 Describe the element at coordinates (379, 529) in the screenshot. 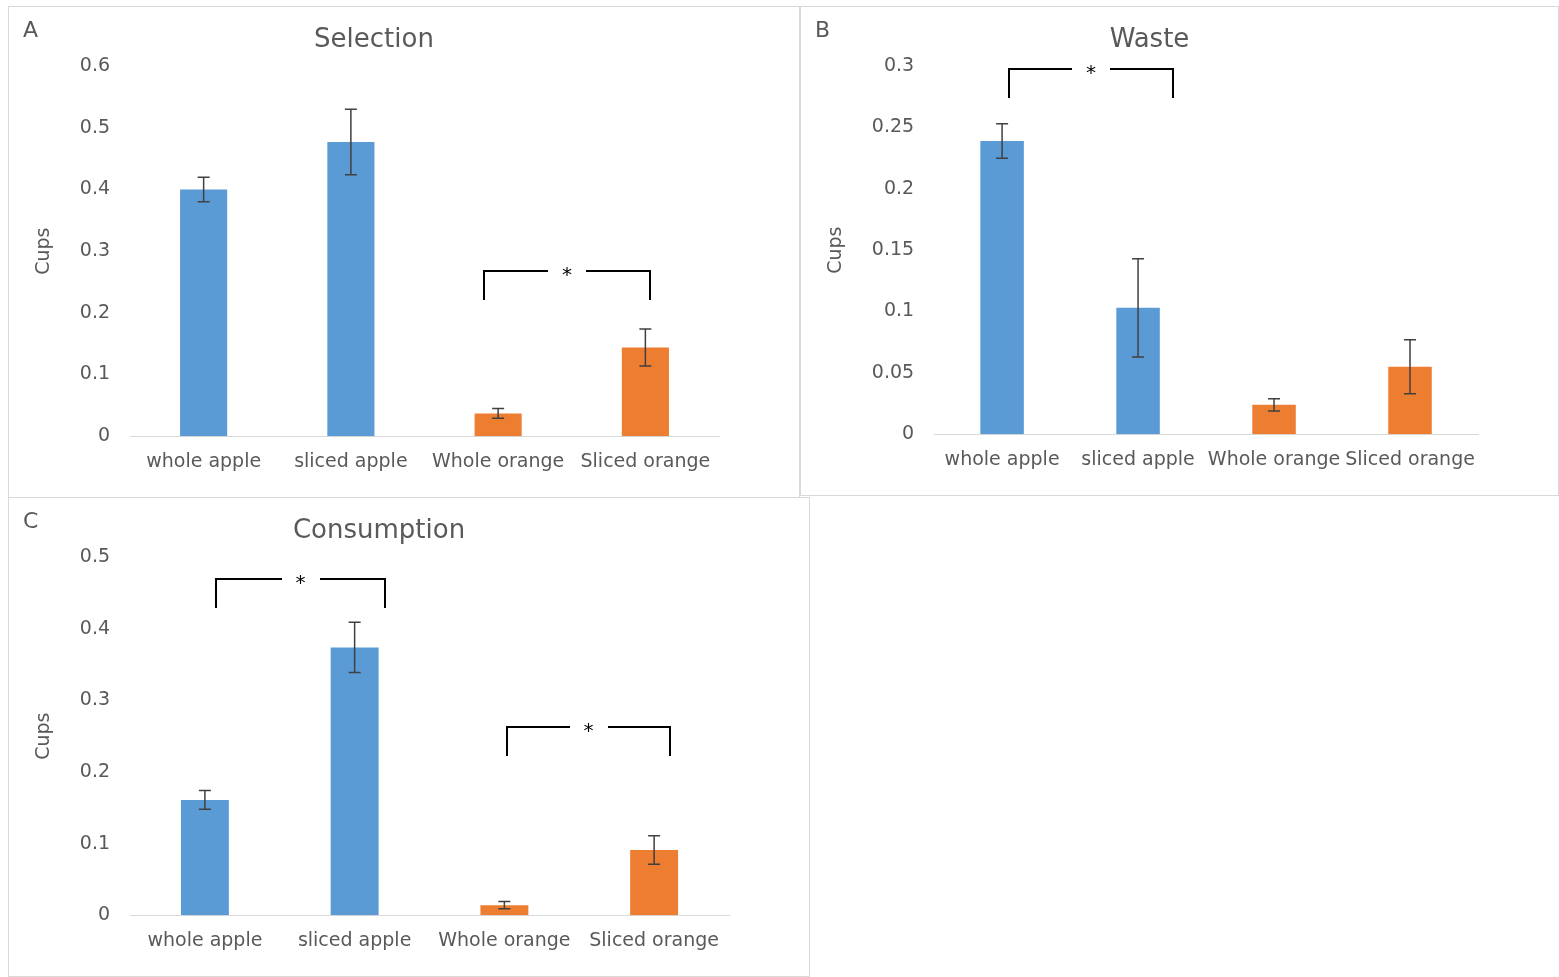

I see `chart-title: Consumption` at that location.